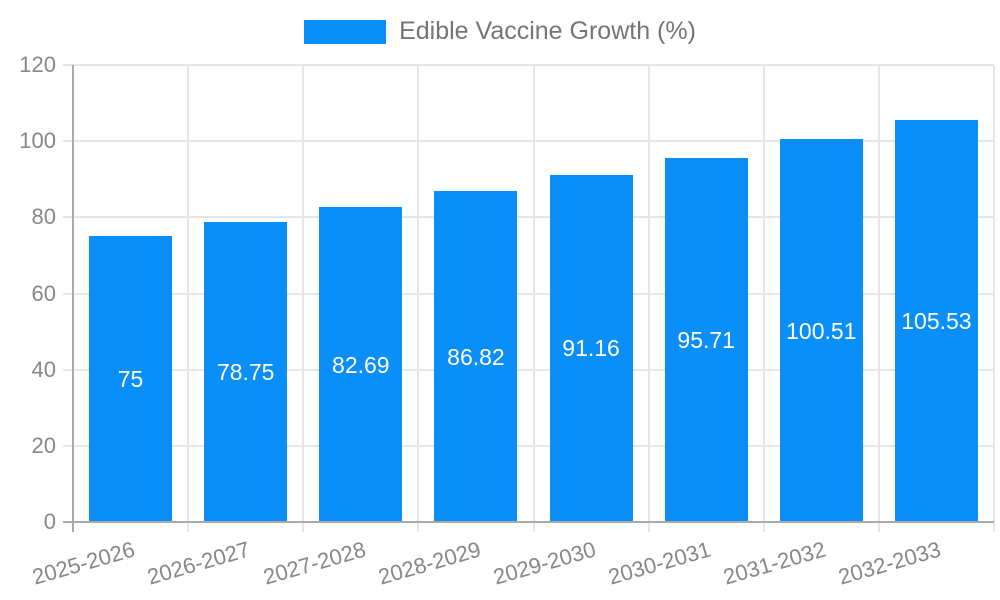  I want to click on x-tick-label: 2026-2027, so click(198, 563).